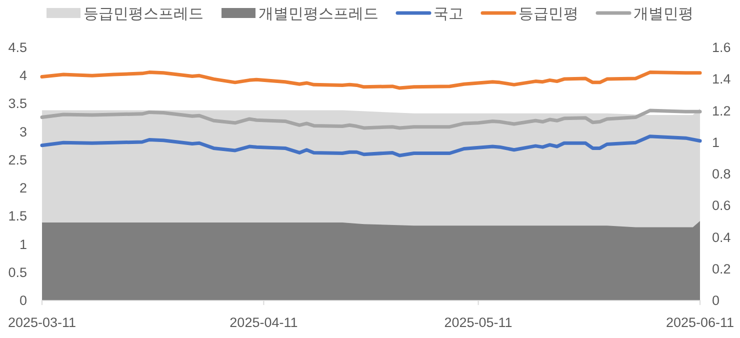 This screenshot has width=740, height=338. I want to click on y-tick-label: 3, so click(23, 132).